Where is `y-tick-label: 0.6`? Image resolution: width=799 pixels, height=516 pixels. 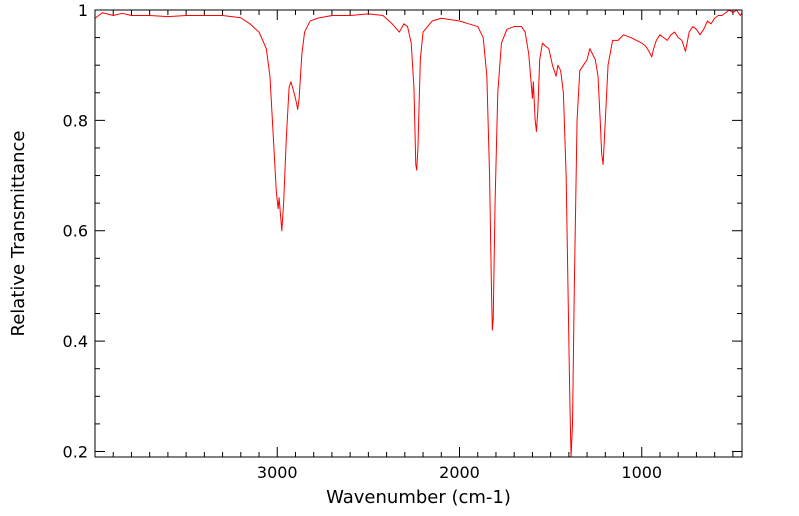
y-tick-label: 0.6 is located at coordinates (75, 231).